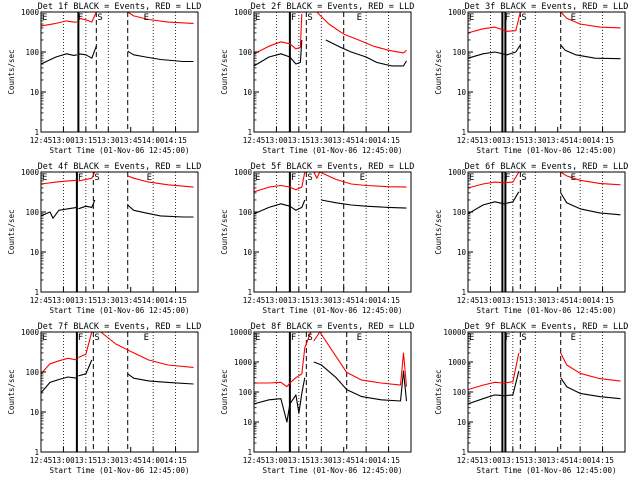  I want to click on chart-title: Det 4f BLACK = Events, RED = LLD, so click(120, 167).